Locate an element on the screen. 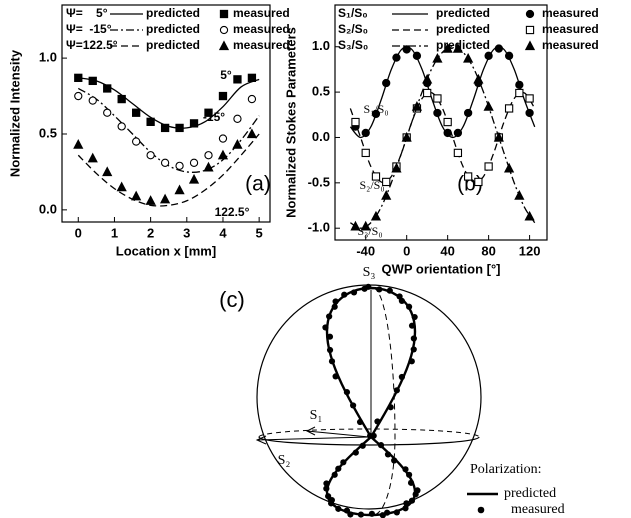 The height and width of the screenshot is (518, 631). x-axis-label: Location x [mm] is located at coordinates (166, 250).